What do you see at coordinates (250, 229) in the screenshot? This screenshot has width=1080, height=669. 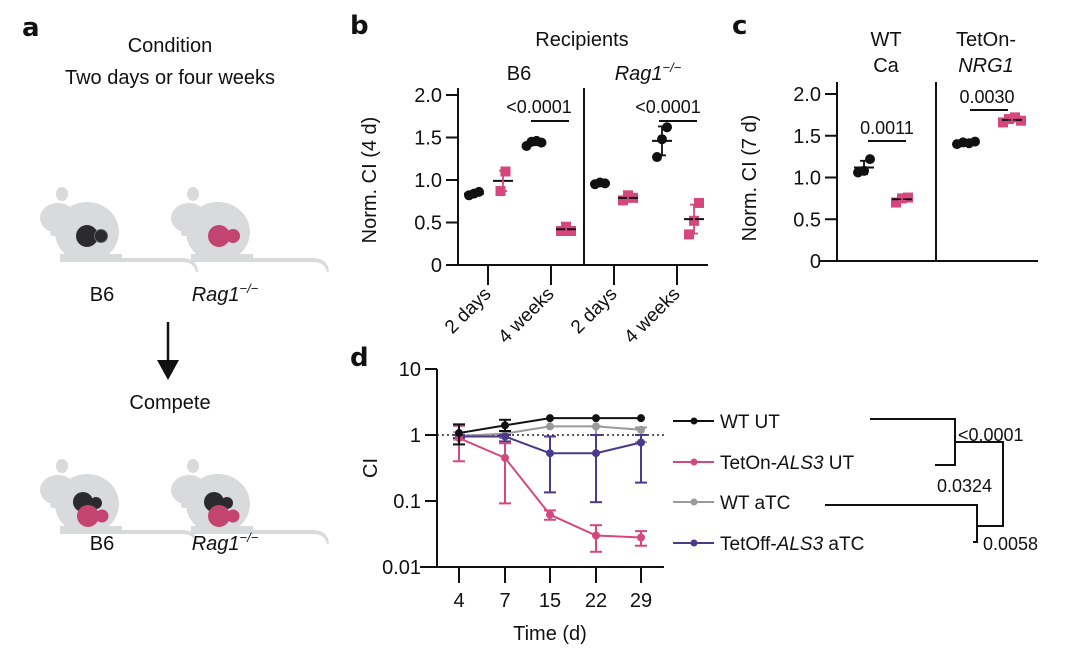 I see `mouse-rag1-top` at bounding box center [250, 229].